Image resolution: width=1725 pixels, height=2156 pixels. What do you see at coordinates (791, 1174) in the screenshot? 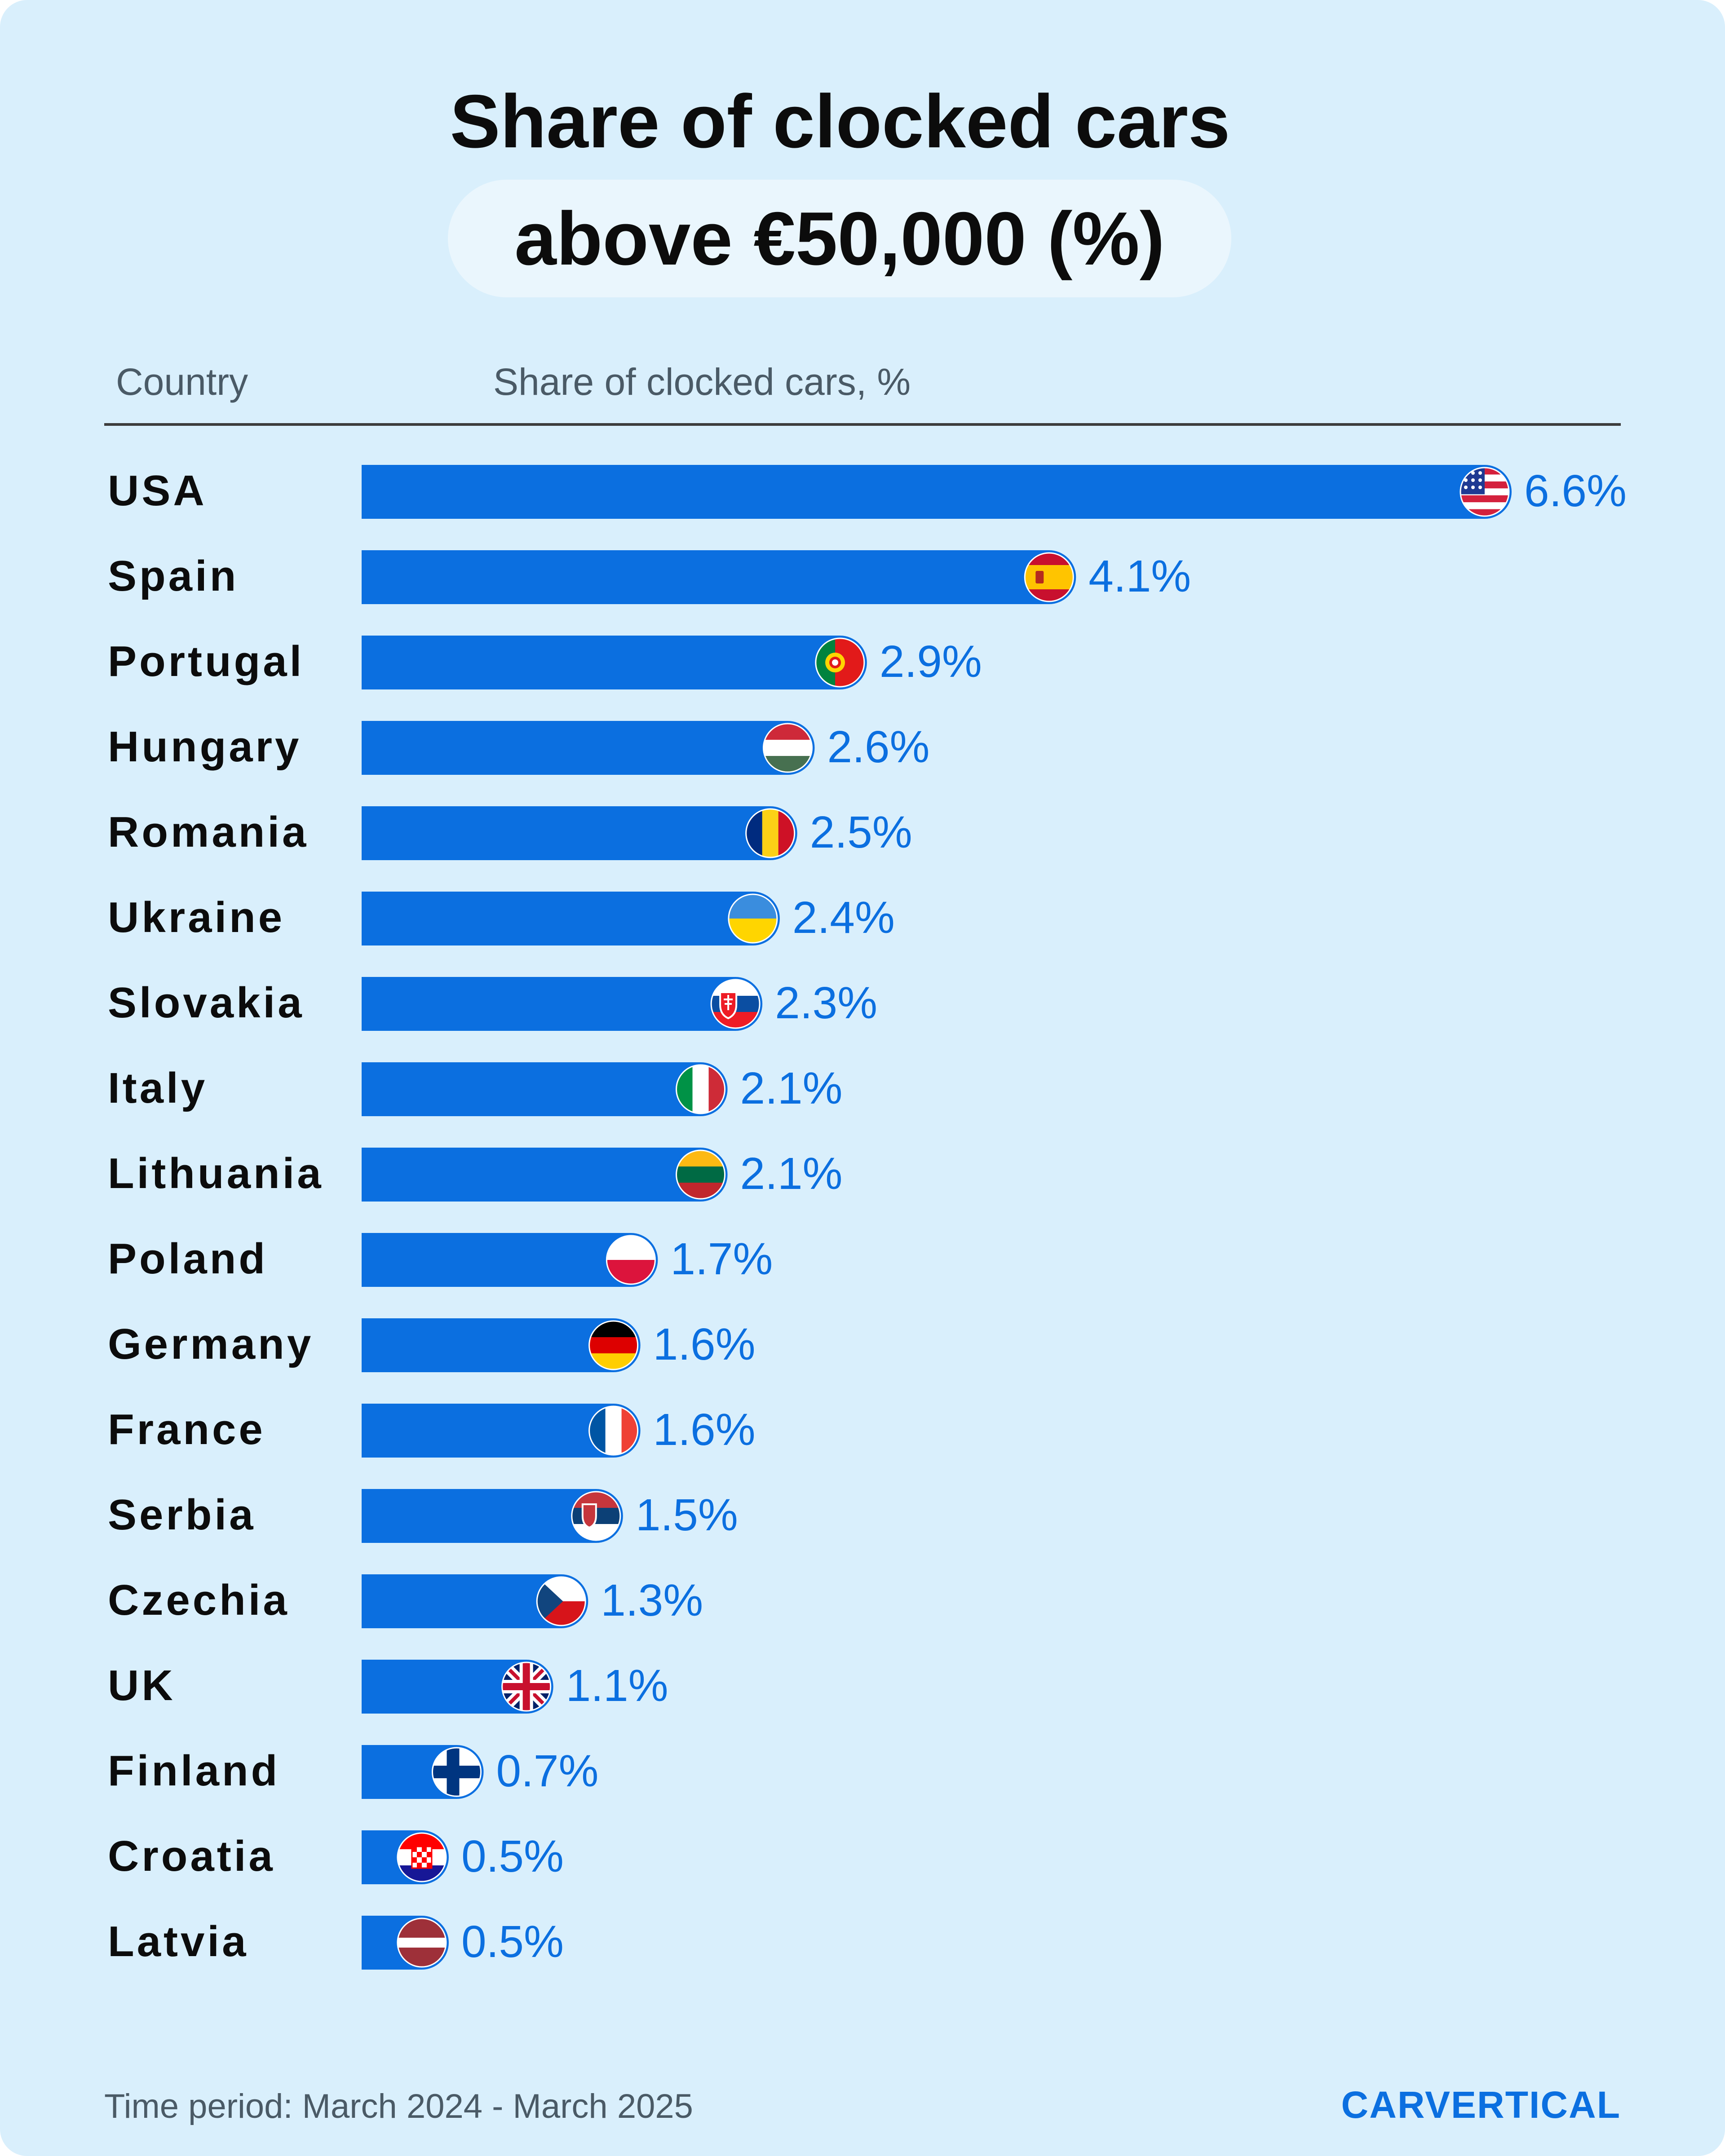
I see `value-label-lithuania: 2.1%` at bounding box center [791, 1174].